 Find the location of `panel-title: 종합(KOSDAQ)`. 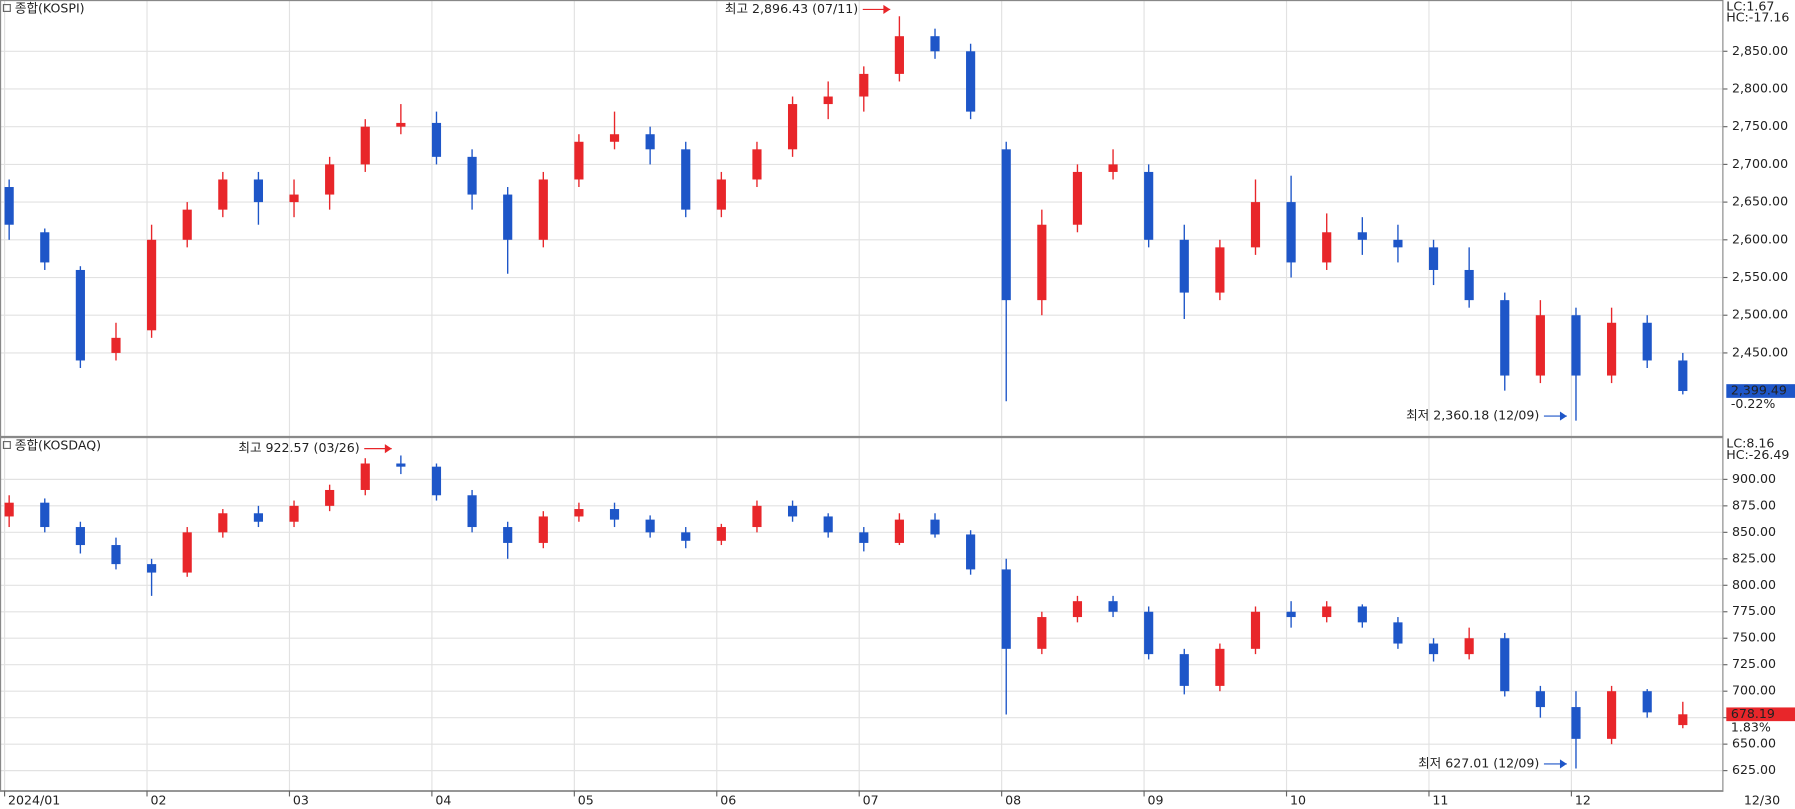

panel-title: 종합(KOSDAQ) is located at coordinates (58, 445).